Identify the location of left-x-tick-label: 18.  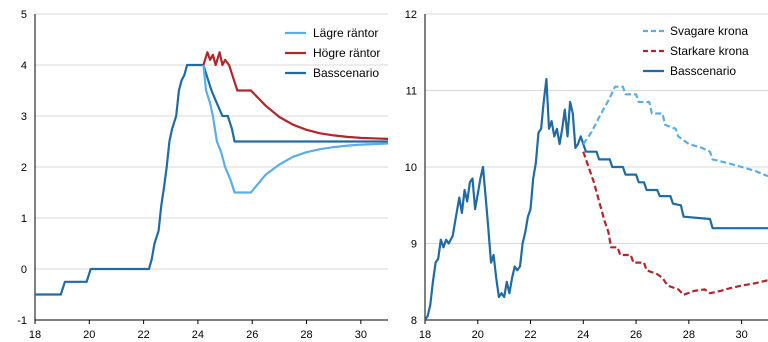
(35, 335).